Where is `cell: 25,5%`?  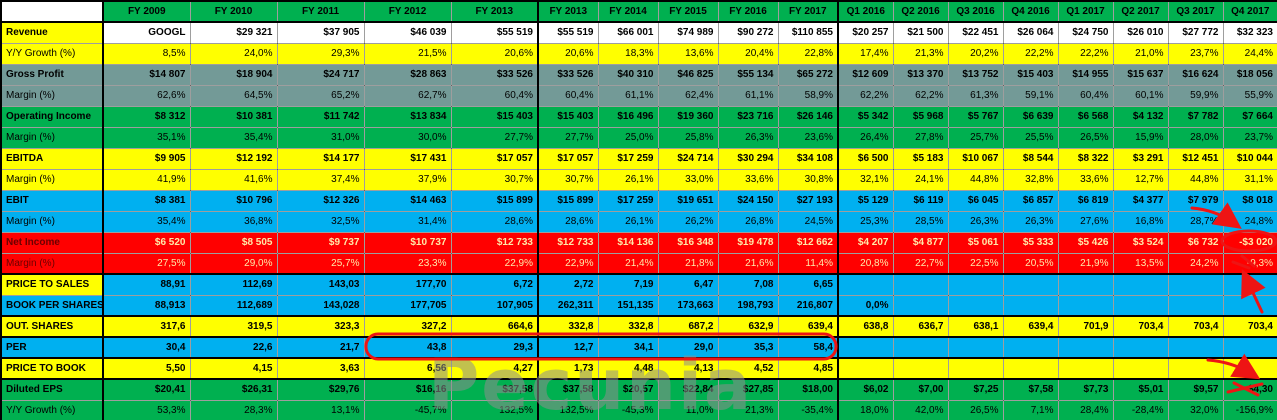
cell: 25,5% is located at coordinates (1030, 137).